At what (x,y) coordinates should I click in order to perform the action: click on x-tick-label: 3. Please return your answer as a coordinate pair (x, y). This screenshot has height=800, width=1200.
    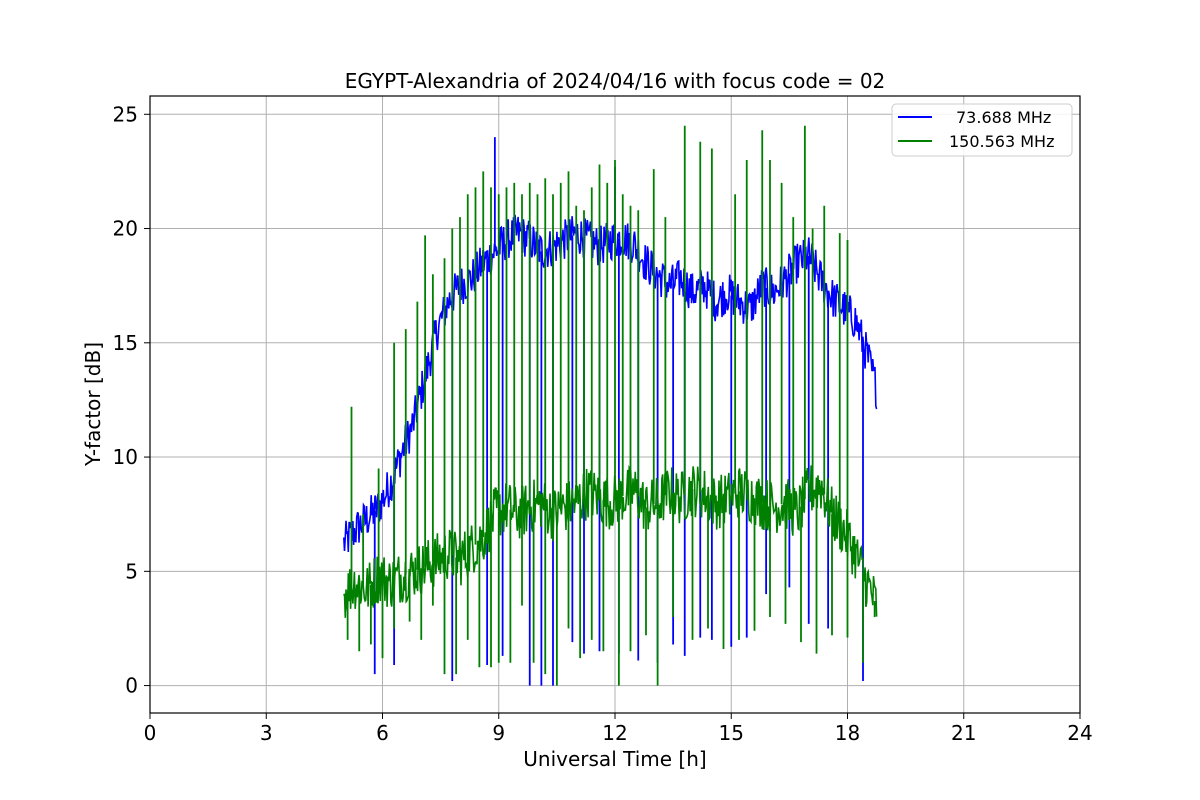
    Looking at the image, I should click on (266, 733).